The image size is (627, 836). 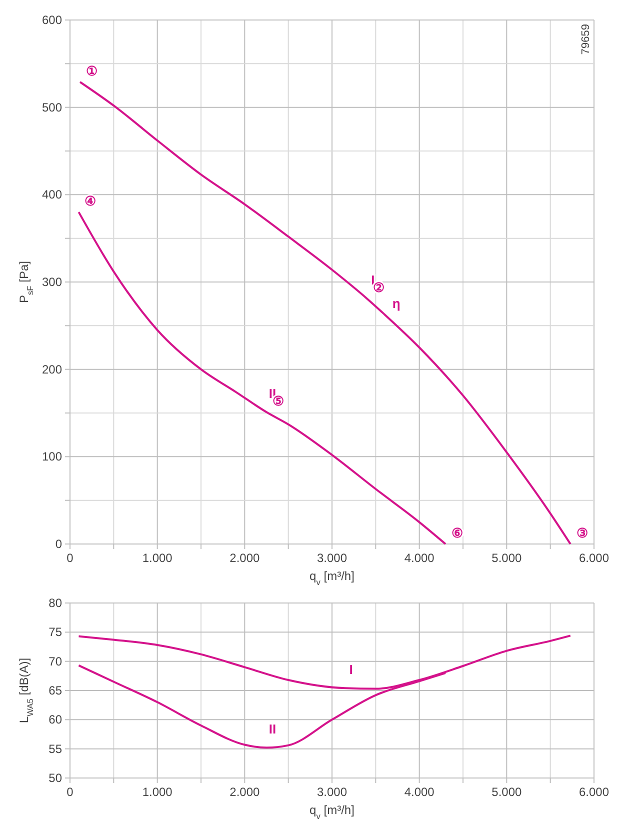 What do you see at coordinates (55, 749) in the screenshot?
I see `y-tick-label: 55` at bounding box center [55, 749].